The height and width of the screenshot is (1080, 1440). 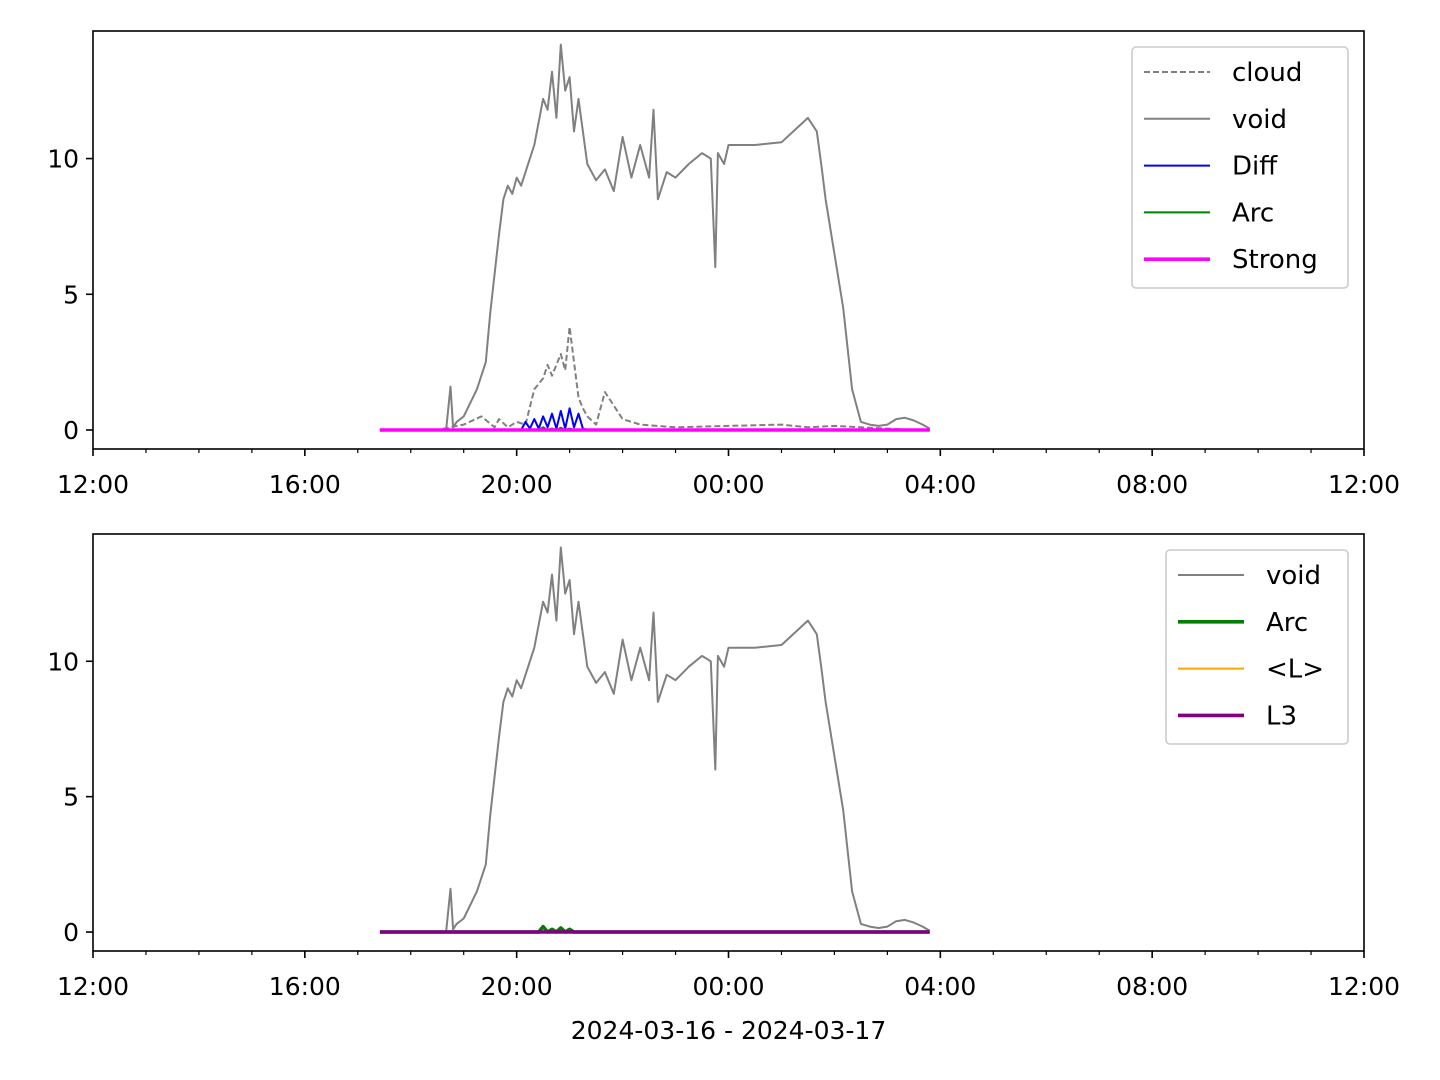 What do you see at coordinates (1255, 167) in the screenshot?
I see `legend-label-1-3: Diff` at bounding box center [1255, 167].